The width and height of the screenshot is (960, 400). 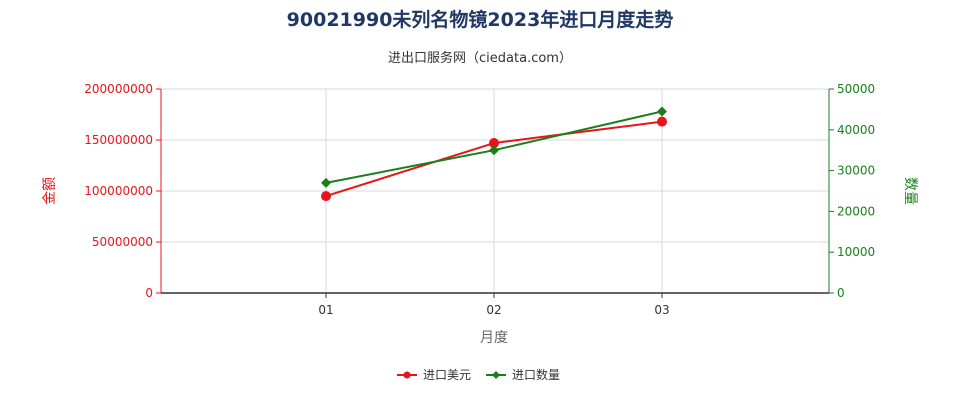 What do you see at coordinates (325, 310) in the screenshot?
I see `x-tick-label: 01` at bounding box center [325, 310].